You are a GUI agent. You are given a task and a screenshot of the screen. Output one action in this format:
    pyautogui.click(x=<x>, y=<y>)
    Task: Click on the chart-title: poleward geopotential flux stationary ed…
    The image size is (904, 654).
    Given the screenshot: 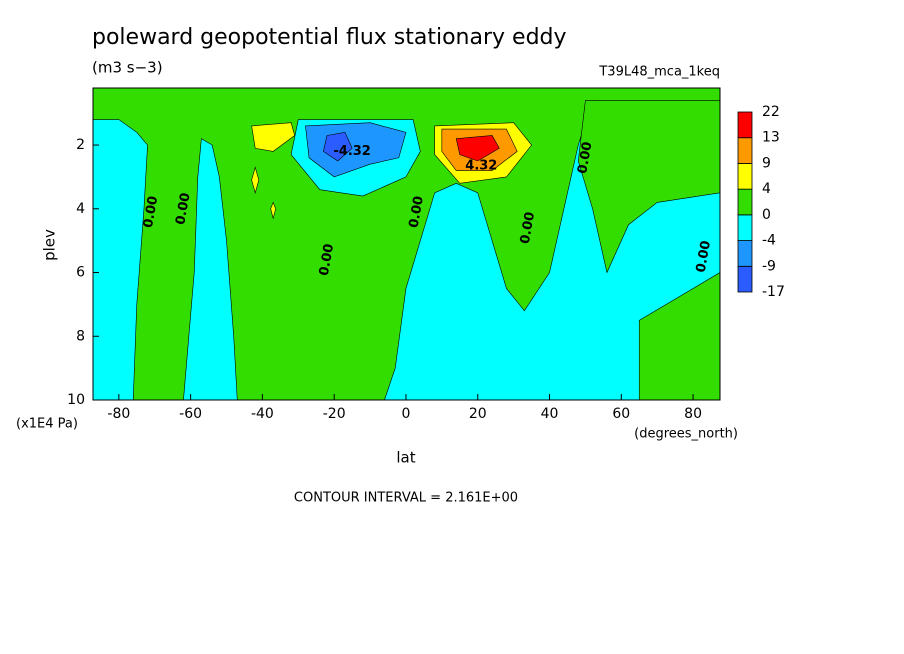 What is the action you would take?
    pyautogui.click(x=329, y=37)
    